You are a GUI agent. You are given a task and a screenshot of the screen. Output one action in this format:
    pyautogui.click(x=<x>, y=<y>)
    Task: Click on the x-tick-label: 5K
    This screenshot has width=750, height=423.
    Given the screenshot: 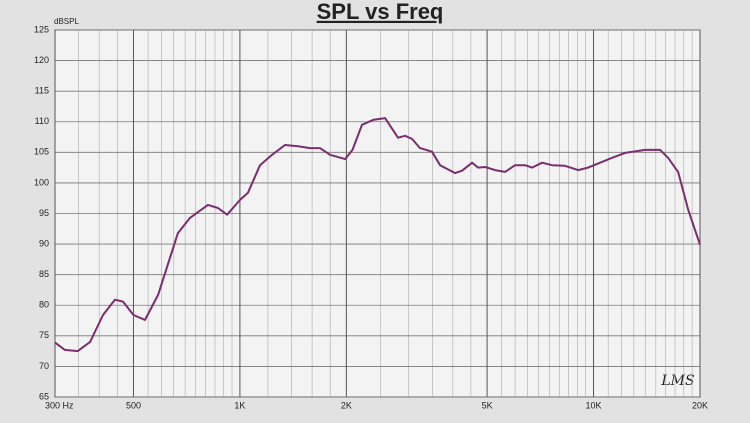 What is the action you would take?
    pyautogui.click(x=487, y=405)
    